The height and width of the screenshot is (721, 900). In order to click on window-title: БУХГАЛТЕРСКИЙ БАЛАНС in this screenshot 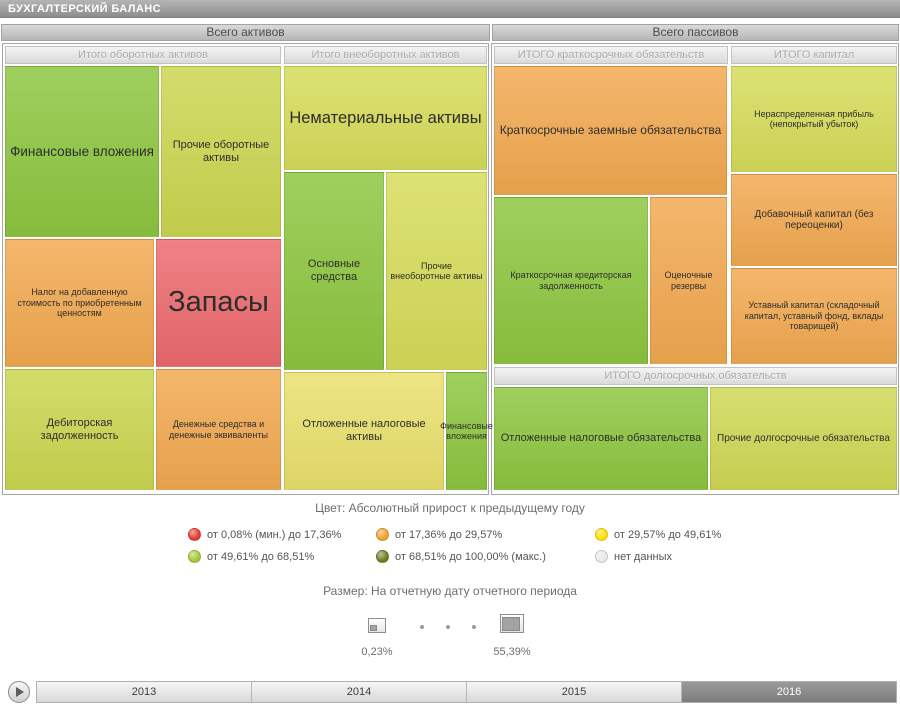, I will do `click(450, 9)`.